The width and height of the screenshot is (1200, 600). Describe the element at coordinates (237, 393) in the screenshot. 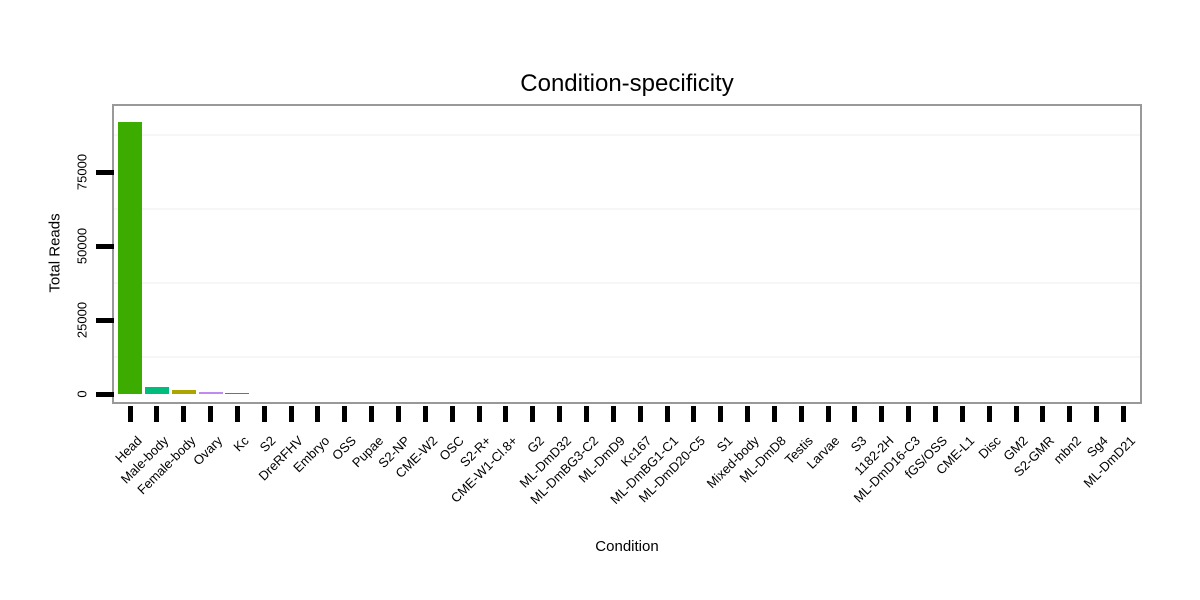

I see `bar-kc` at that location.